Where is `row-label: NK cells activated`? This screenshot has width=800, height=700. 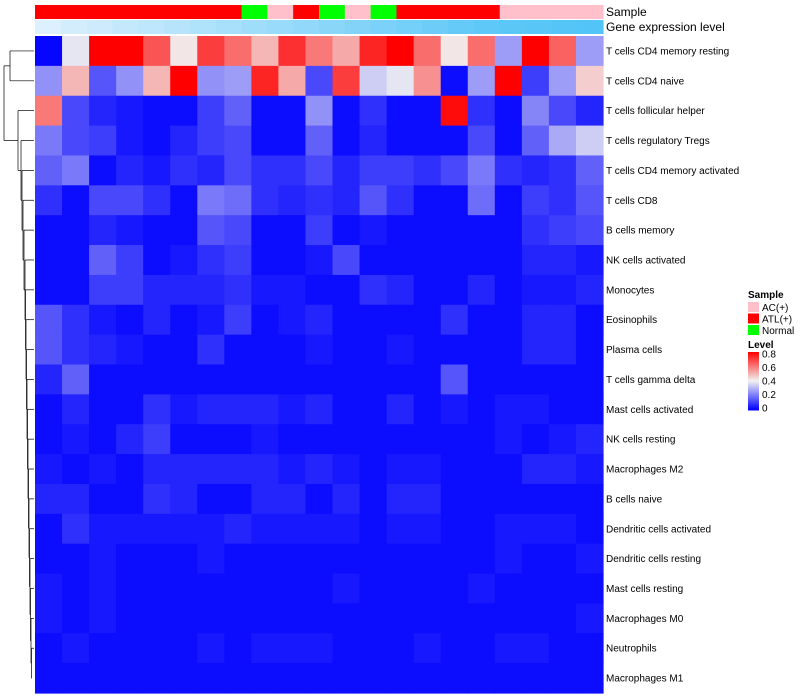 row-label: NK cells activated is located at coordinates (645, 260).